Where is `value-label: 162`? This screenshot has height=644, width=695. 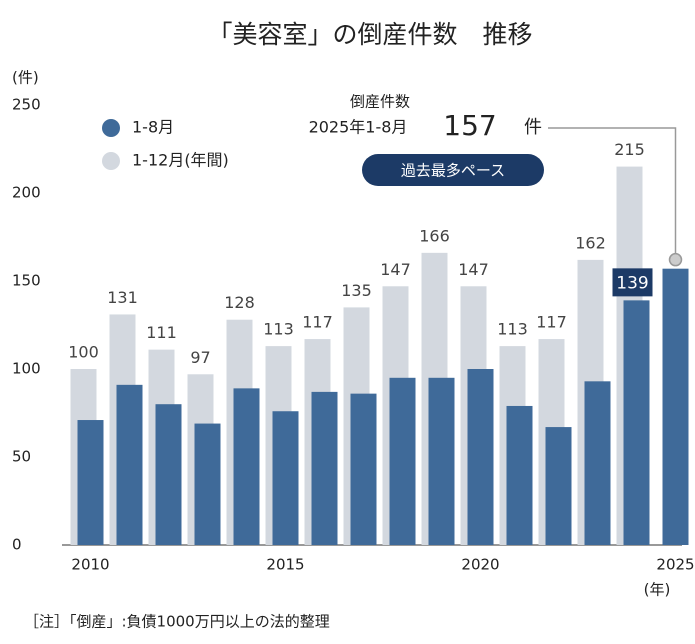
value-label: 162 is located at coordinates (590, 242).